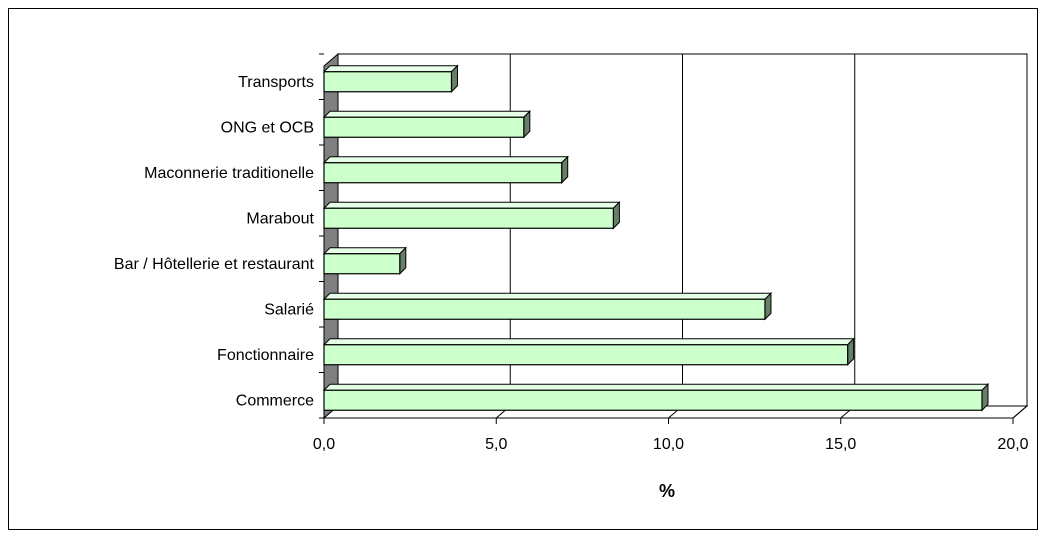 The height and width of the screenshot is (534, 1050). Describe the element at coordinates (265, 355) in the screenshot. I see `category-label: Fonctionnaire` at that location.